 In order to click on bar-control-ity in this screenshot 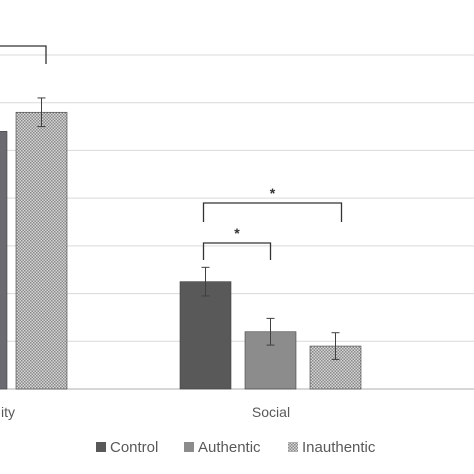, I will do `click(4, 260)`.